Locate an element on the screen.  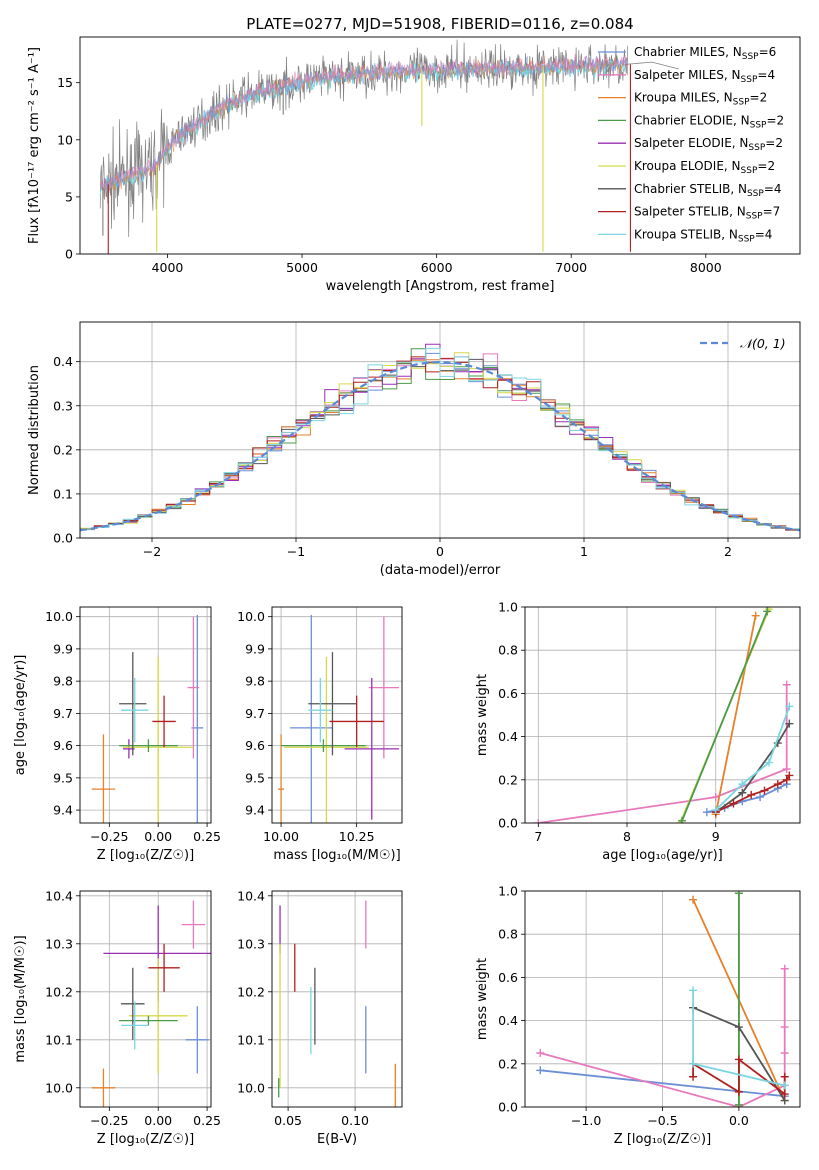
x-axis-label: (data-model)/error is located at coordinates (440, 570).